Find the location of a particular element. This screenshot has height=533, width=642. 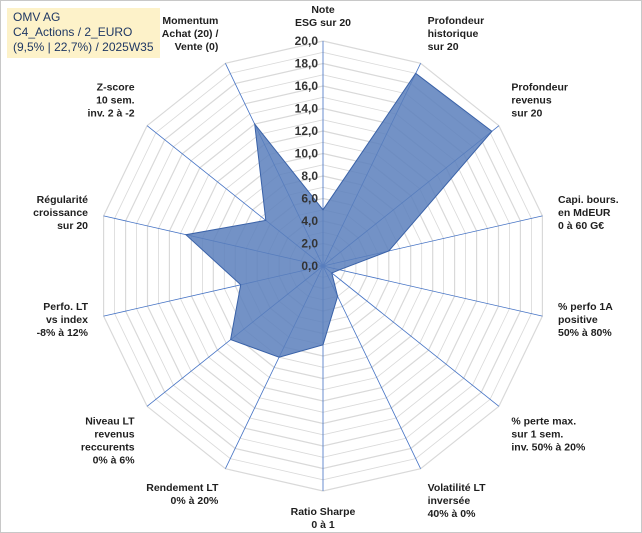

axis-label-line: 10 sem. is located at coordinates (115, 101).